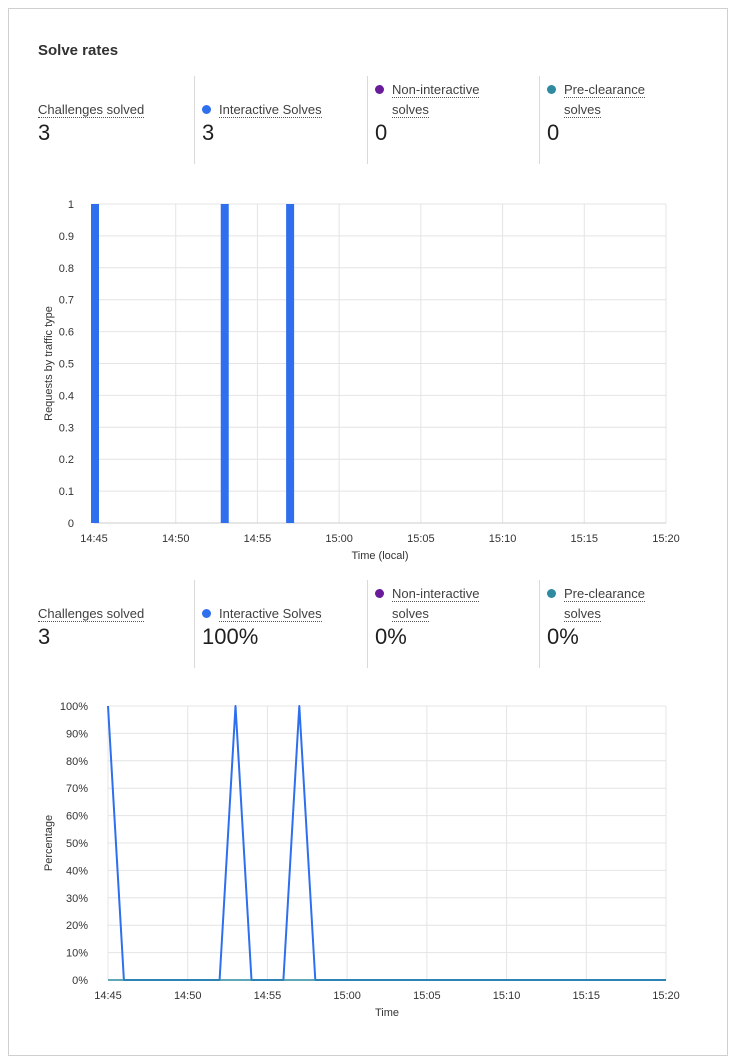  I want to click on y-tick-label: 0.3, so click(66, 428).